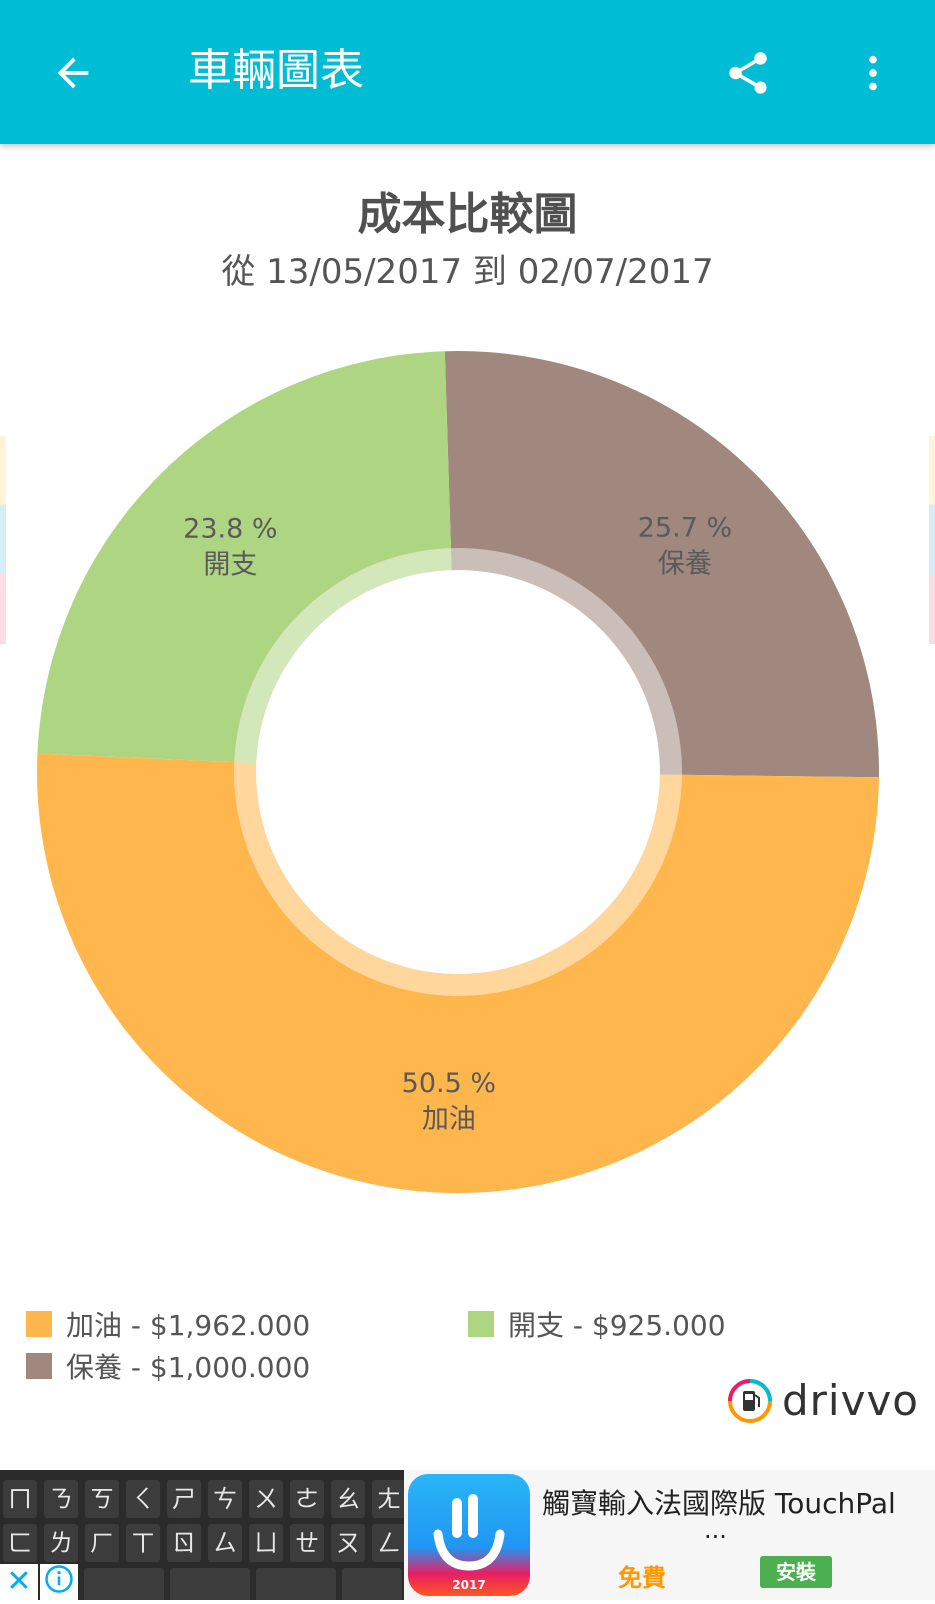 Image resolution: width=935 pixels, height=1604 pixels. I want to click on legend-item-maintenance: 保養 - $1,000.000, so click(168, 1366).